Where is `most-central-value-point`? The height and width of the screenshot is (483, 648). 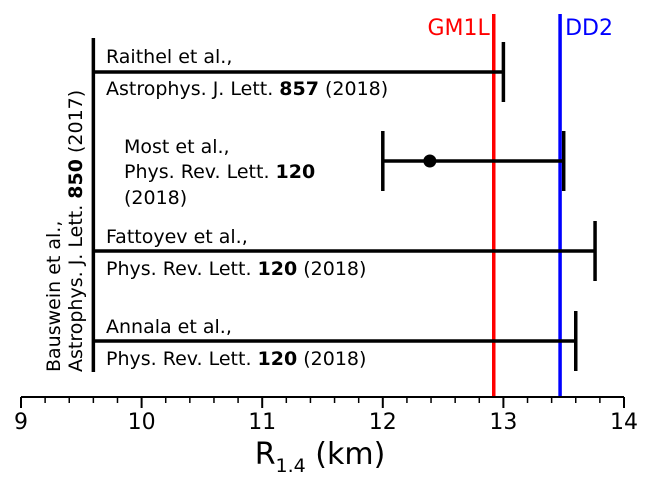 most-central-value-point is located at coordinates (430, 161).